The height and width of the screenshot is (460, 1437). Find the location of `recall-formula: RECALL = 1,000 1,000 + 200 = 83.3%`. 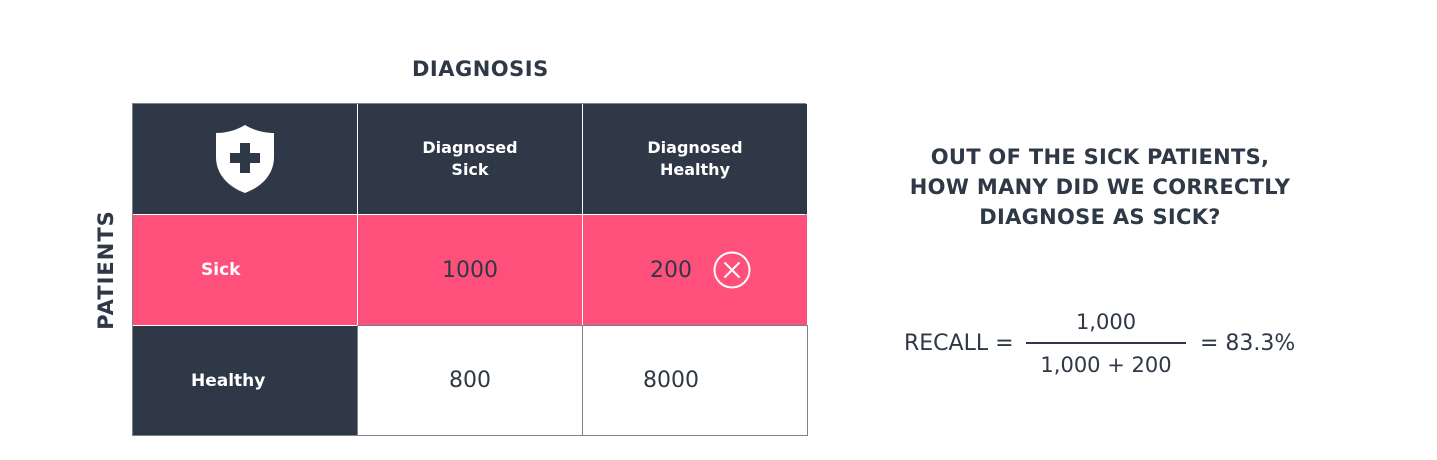

recall-formula: RECALL = 1,000 1,000 + 200 = 83.3% is located at coordinates (1114, 345).